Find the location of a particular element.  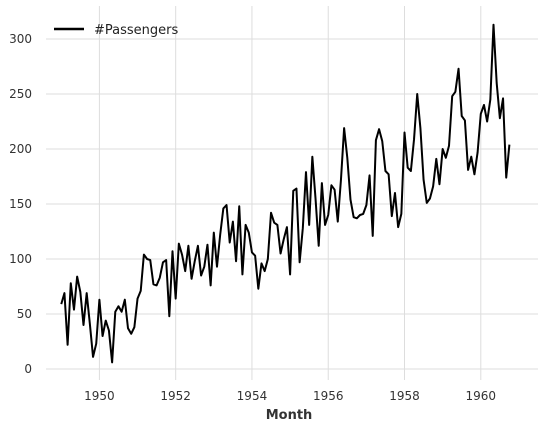

y-tick-label: 300 is located at coordinates (20, 39).